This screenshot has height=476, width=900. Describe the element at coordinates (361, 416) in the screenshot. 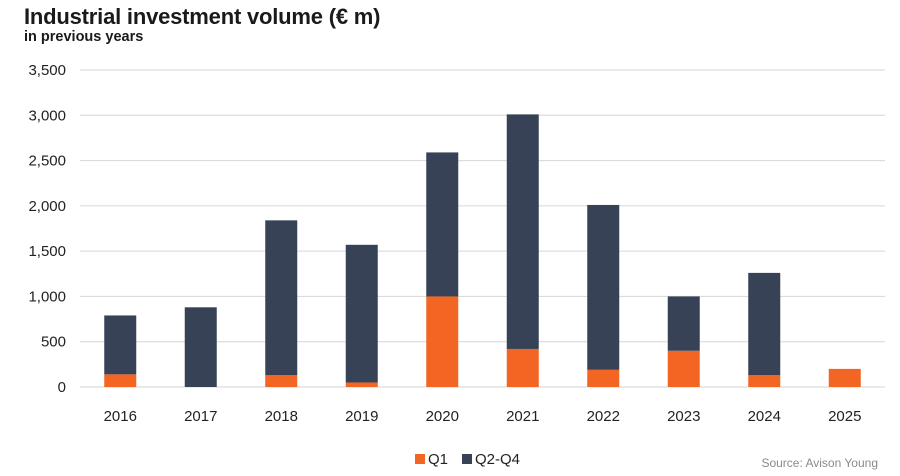

I see `x-tick-label: 2019` at that location.